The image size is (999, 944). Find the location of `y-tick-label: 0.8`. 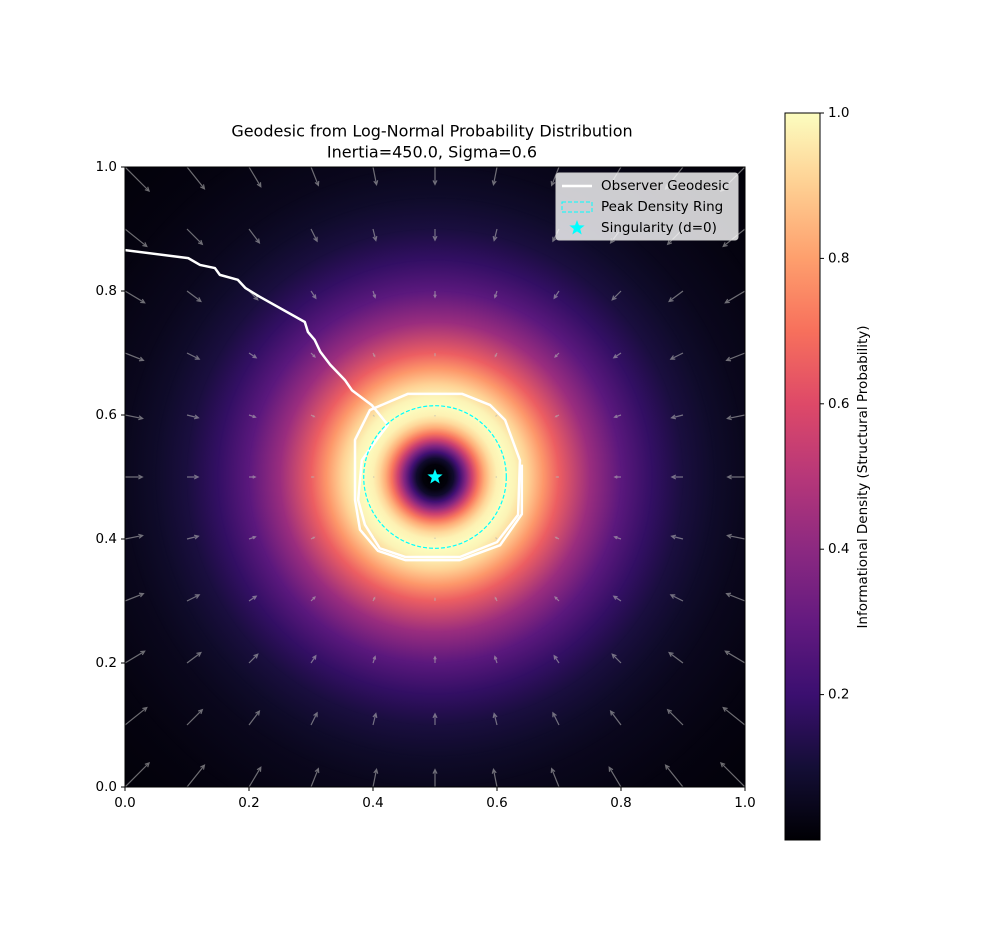

y-tick-label: 0.8 is located at coordinates (106, 291).